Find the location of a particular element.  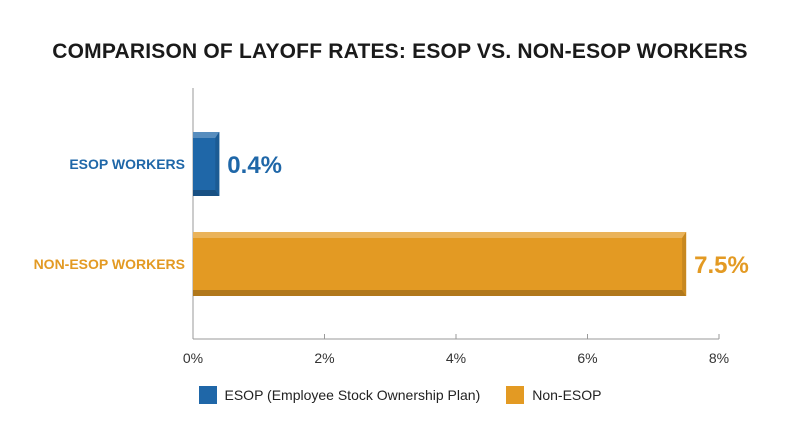

bar-0-bottom-bevel is located at coordinates (206, 193).